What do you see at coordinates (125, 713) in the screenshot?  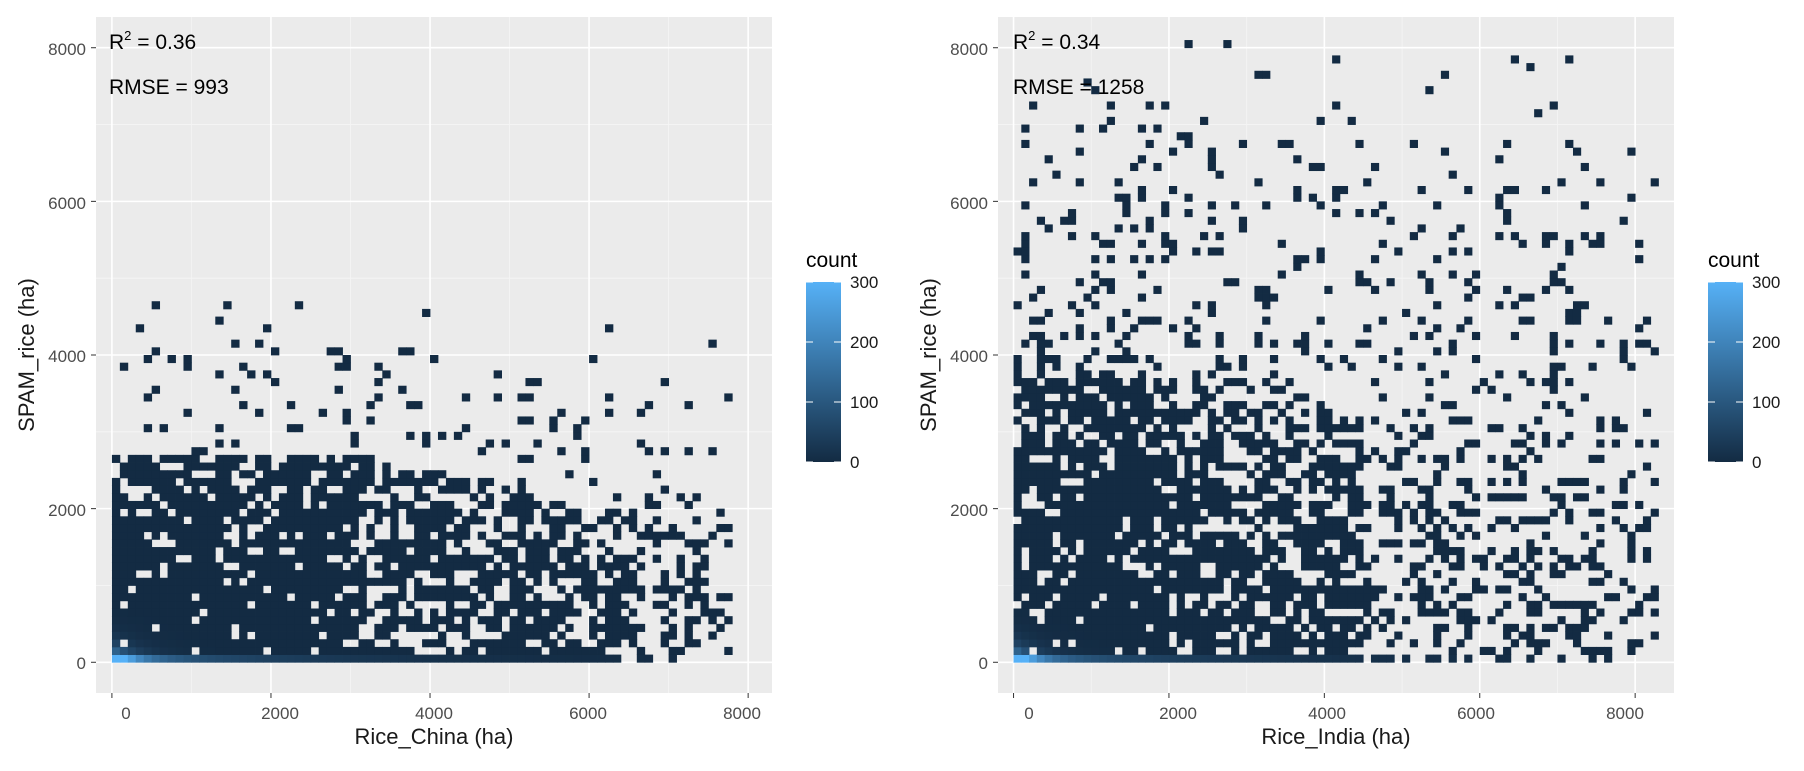 I see `x-tick-label: 0` at bounding box center [125, 713].